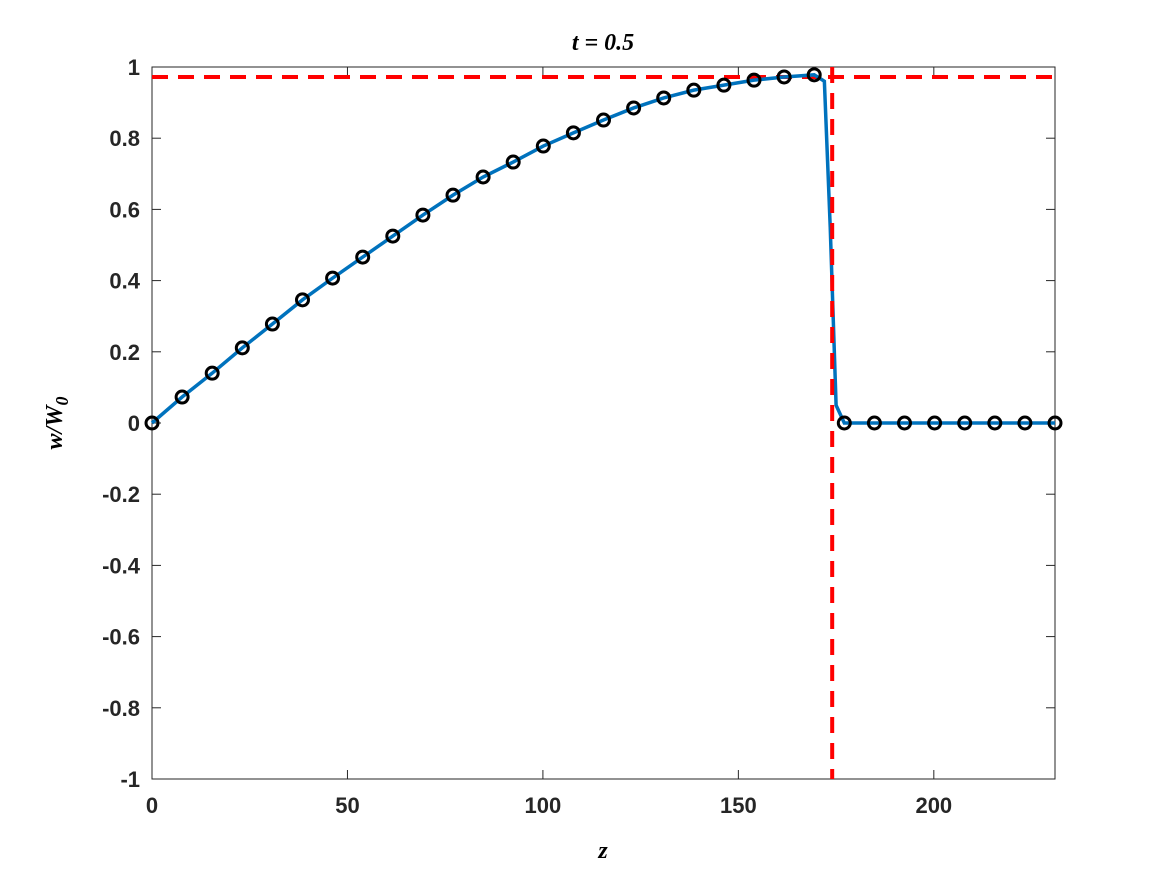 This screenshot has width=1167, height=875. Describe the element at coordinates (121, 708) in the screenshot. I see `y-tick-label: -0.8` at that location.